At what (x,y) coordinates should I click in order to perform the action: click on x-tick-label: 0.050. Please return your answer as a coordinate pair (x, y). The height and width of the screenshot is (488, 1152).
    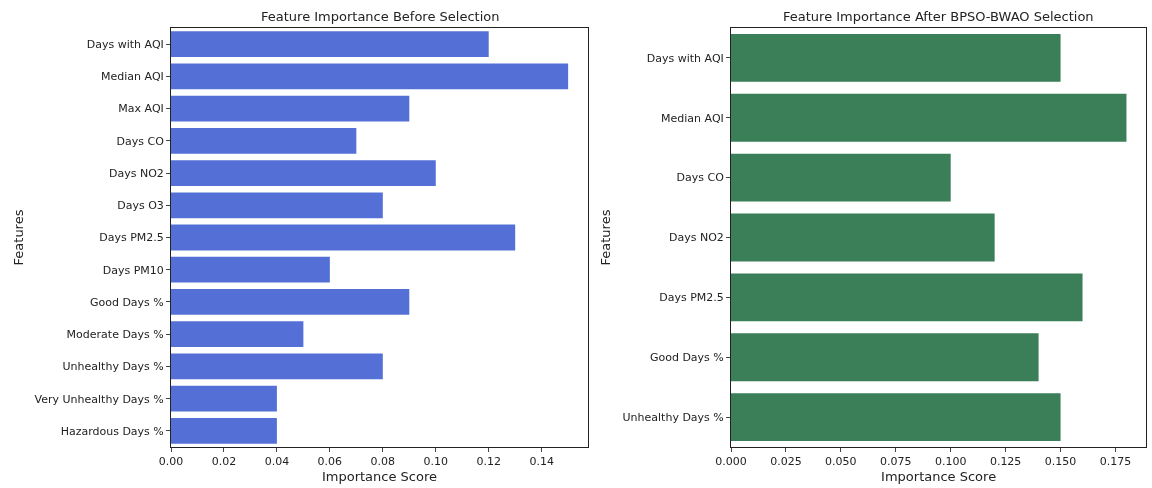
    Looking at the image, I should click on (841, 462).